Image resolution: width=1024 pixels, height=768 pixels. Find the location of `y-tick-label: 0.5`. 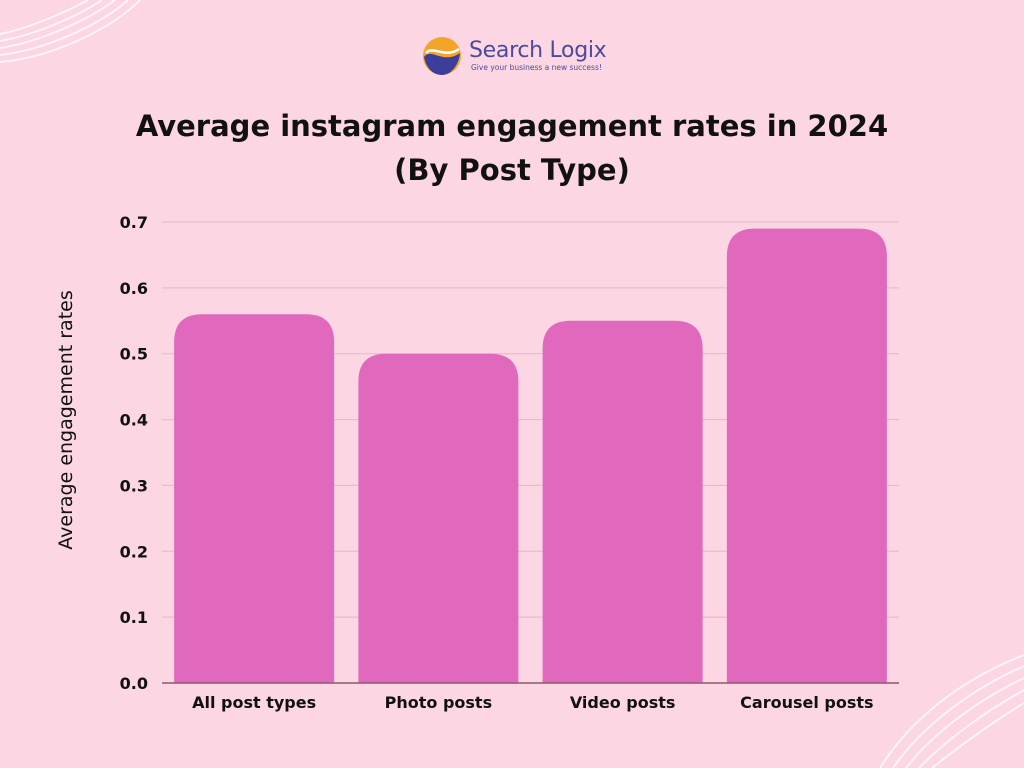

y-tick-label: 0.5 is located at coordinates (134, 354).